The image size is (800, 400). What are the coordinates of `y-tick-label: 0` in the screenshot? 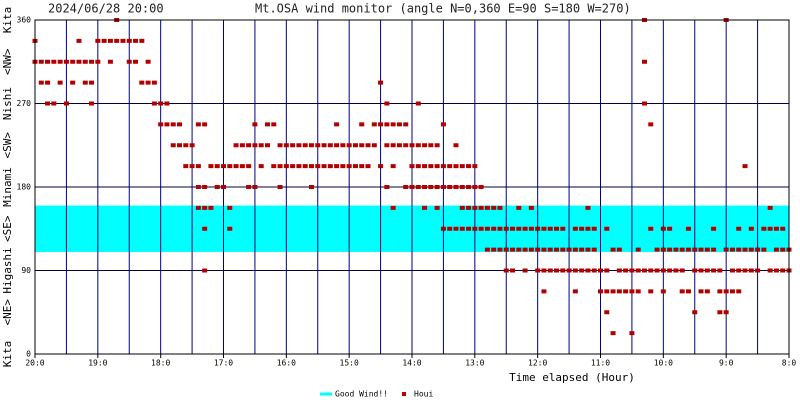 It's located at (28, 354).